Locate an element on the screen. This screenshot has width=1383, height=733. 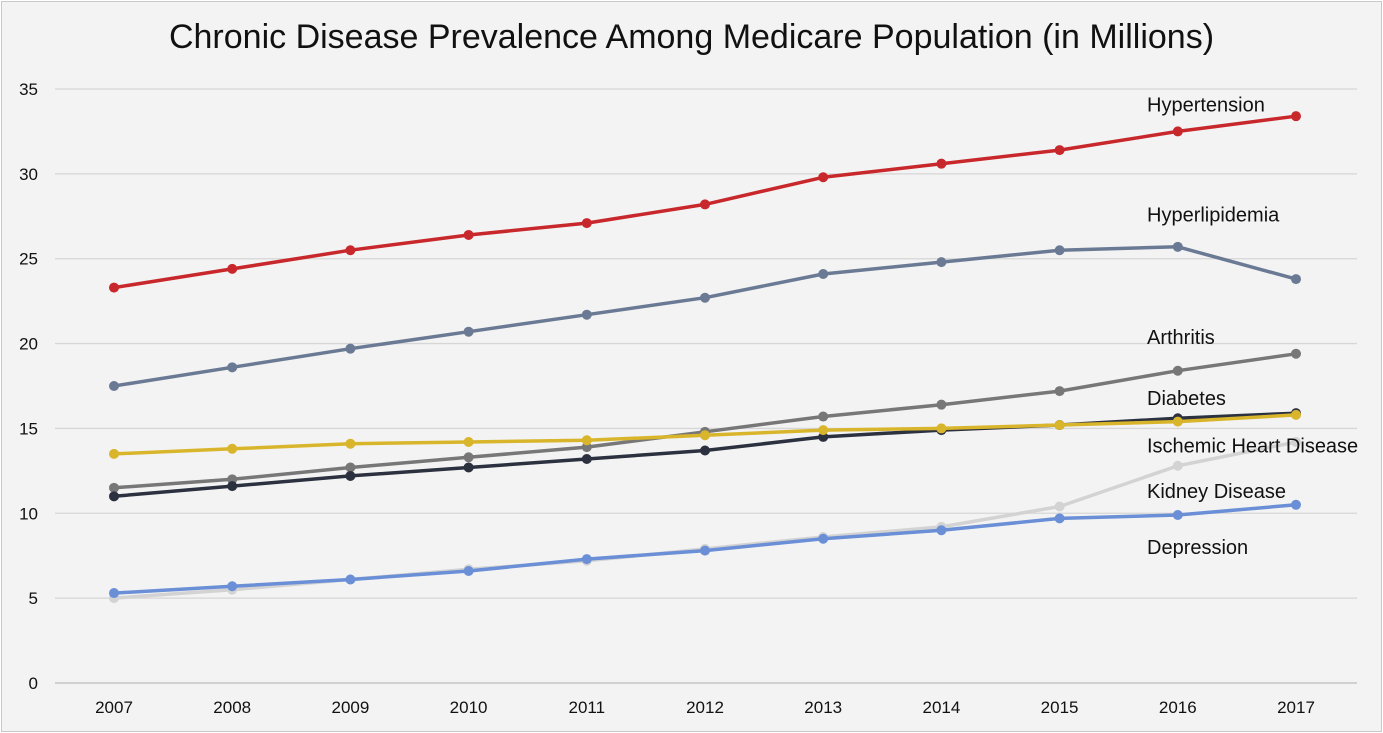
y-tick-label-25: 25 is located at coordinates (28, 259).